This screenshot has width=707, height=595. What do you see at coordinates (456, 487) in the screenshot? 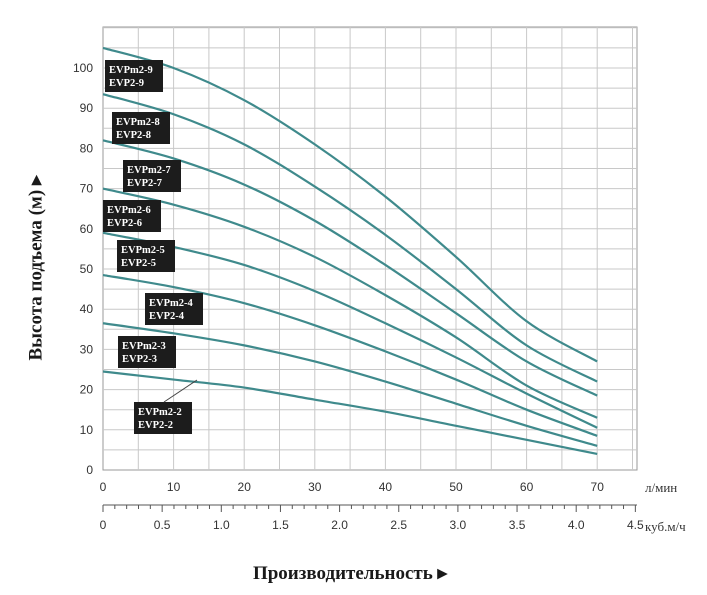
I see `x-tick-label: 50` at bounding box center [456, 487].